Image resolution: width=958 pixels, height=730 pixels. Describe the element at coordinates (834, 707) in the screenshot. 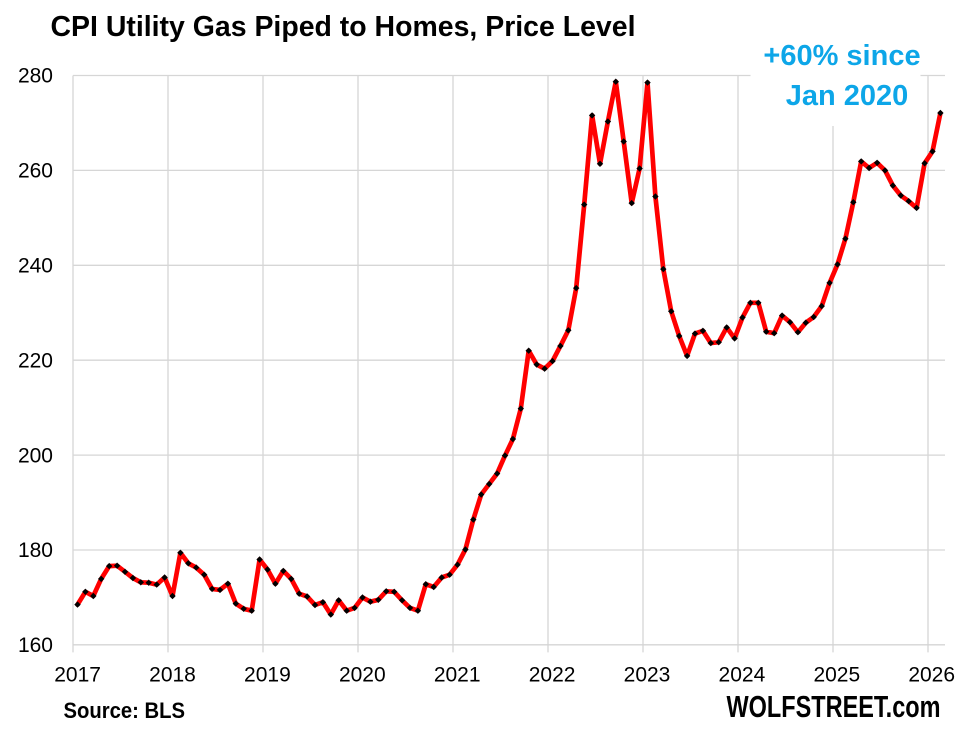

I see `svg-text: WOLFSTREET.com` at that location.